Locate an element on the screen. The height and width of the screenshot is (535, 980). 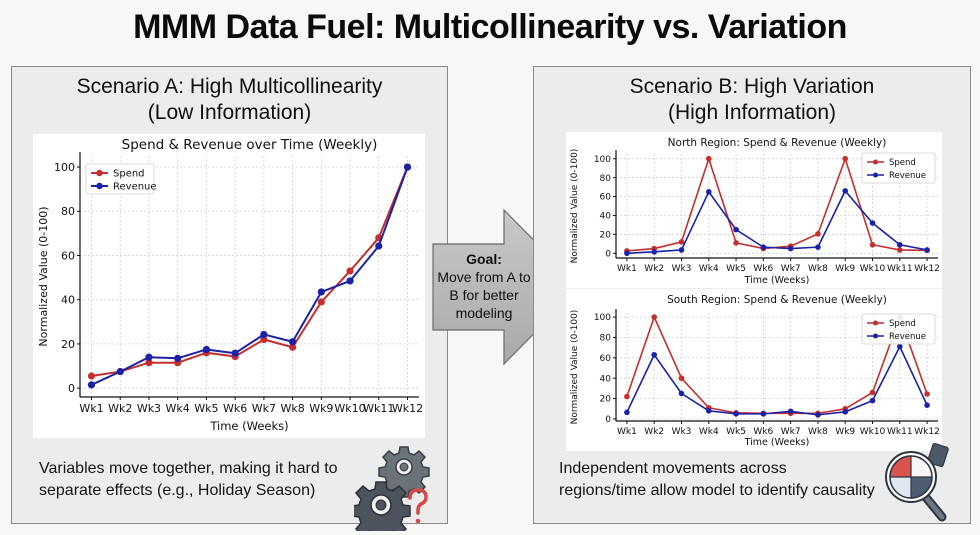
scenario-b-title-line2: (High Information) is located at coordinates (752, 112).